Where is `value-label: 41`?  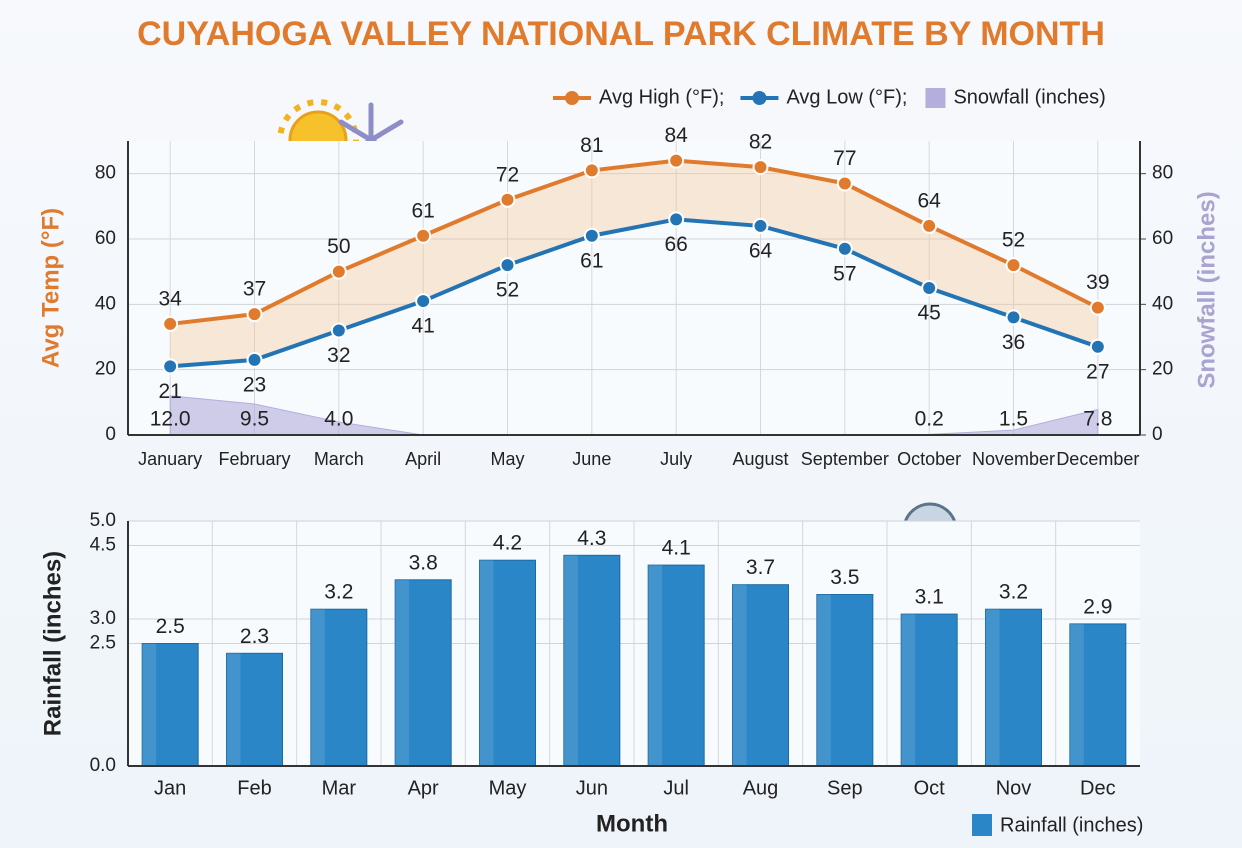
value-label: 41 is located at coordinates (422, 326).